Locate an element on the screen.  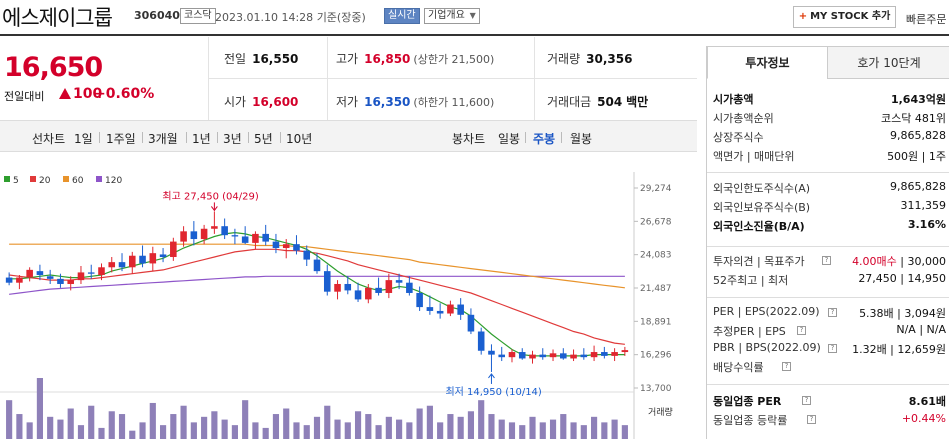
legend-swatch-ma5 is located at coordinates (7, 179).